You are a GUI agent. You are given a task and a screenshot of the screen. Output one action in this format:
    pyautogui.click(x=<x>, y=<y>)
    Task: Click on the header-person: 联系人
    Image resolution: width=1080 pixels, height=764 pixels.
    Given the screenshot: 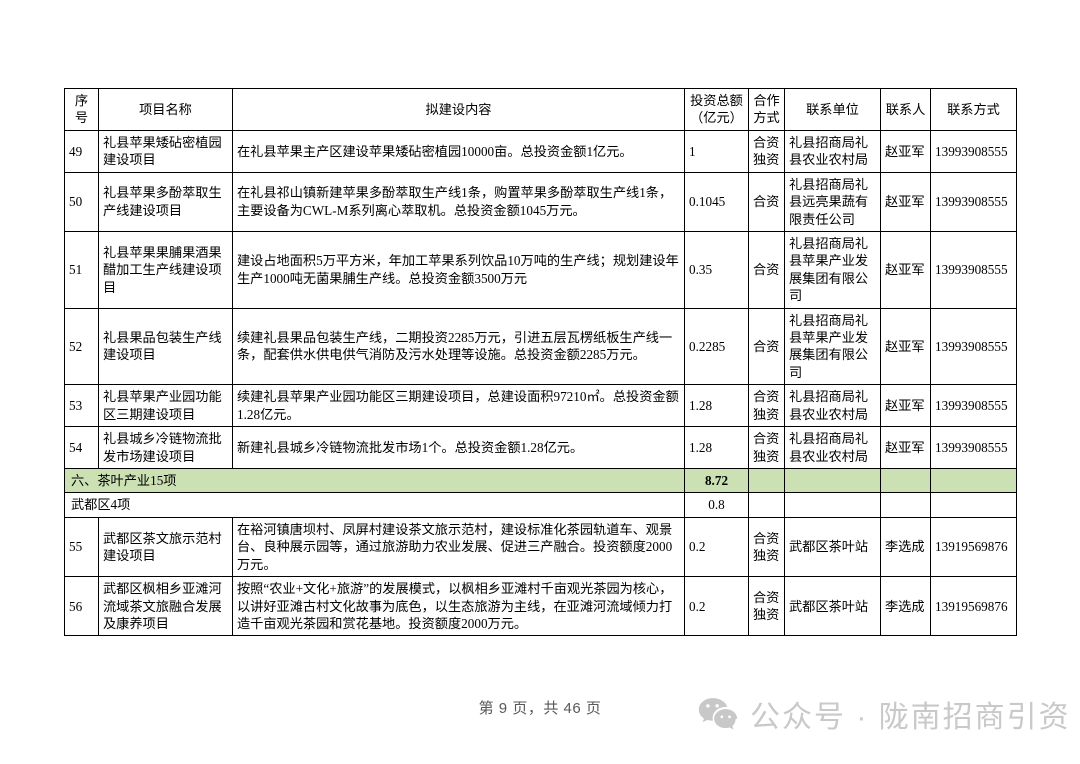 What is the action you would take?
    pyautogui.click(x=905, y=109)
    